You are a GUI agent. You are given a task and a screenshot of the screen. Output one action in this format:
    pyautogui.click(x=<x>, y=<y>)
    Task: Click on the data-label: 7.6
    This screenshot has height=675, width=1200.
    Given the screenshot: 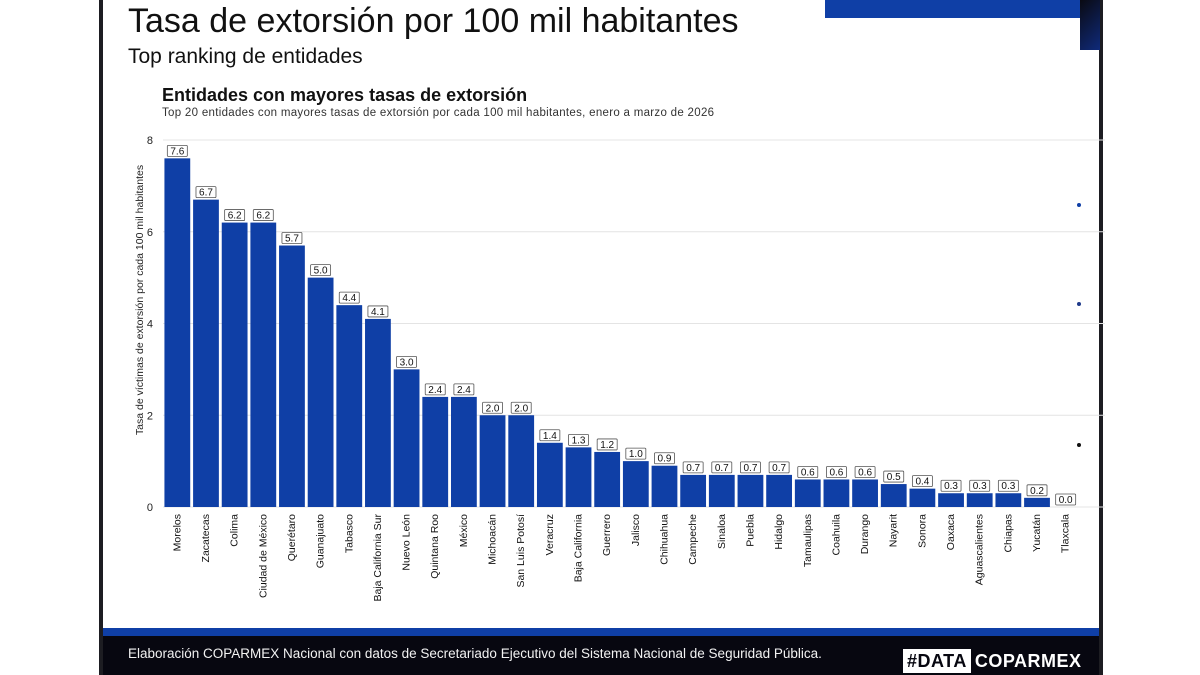 What is the action you would take?
    pyautogui.click(x=177, y=151)
    